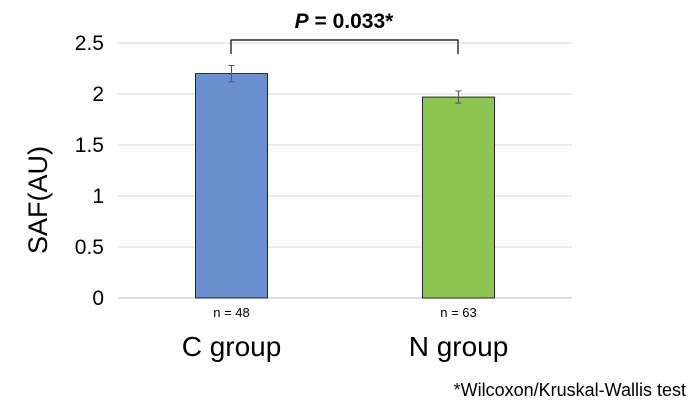  What do you see at coordinates (231, 312) in the screenshot?
I see `sample-size-label: n = 48` at bounding box center [231, 312].